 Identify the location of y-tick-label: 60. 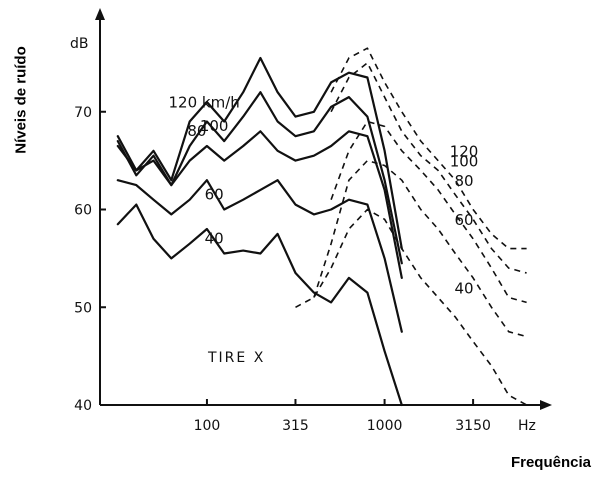
(83, 211).